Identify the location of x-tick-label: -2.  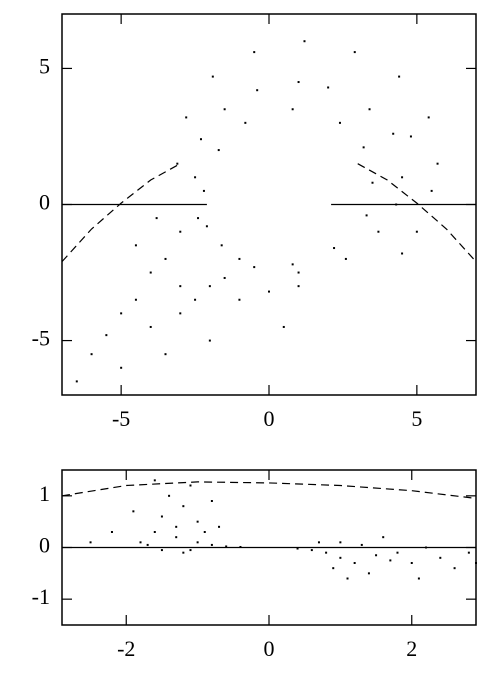
(126, 648).